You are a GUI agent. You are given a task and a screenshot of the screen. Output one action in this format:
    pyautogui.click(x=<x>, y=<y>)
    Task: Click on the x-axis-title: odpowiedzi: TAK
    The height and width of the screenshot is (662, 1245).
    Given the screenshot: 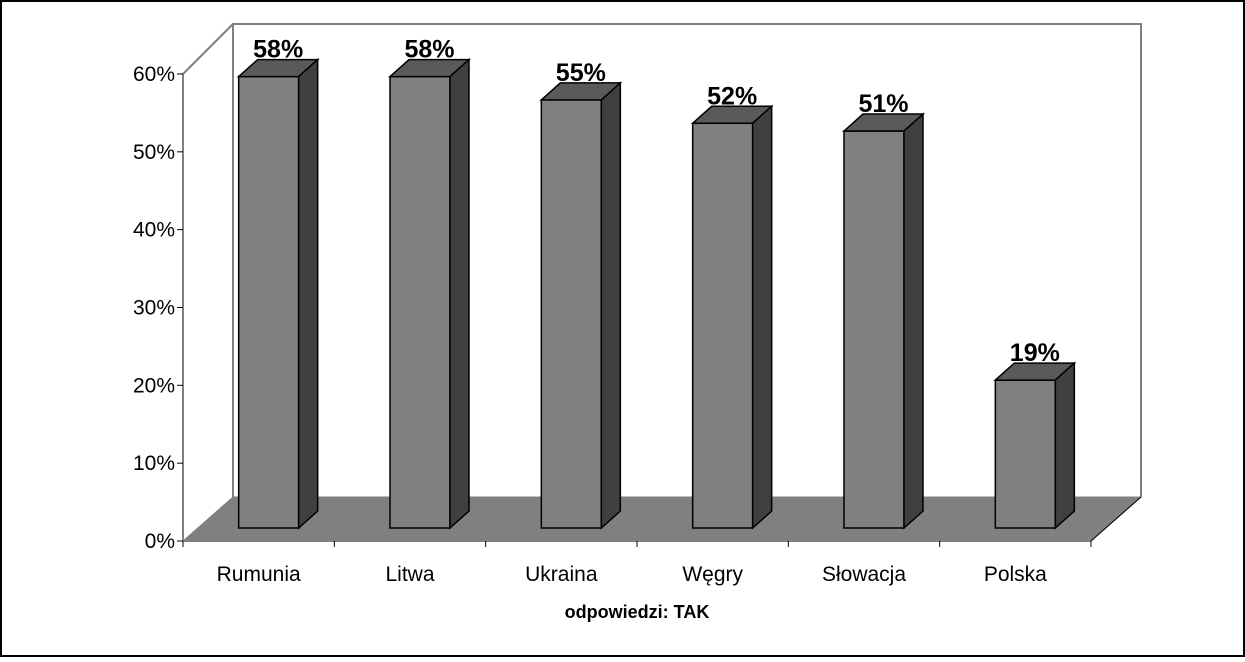 What is the action you would take?
    pyautogui.click(x=637, y=612)
    